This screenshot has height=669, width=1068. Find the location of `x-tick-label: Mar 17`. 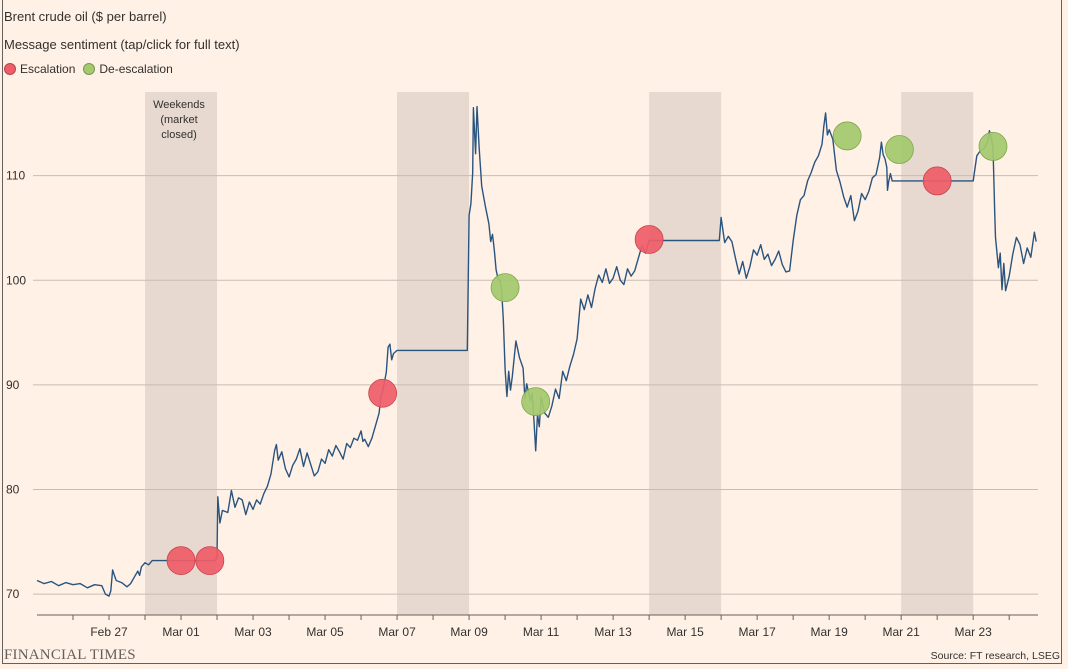

x-tick-label: Mar 17 is located at coordinates (757, 632).